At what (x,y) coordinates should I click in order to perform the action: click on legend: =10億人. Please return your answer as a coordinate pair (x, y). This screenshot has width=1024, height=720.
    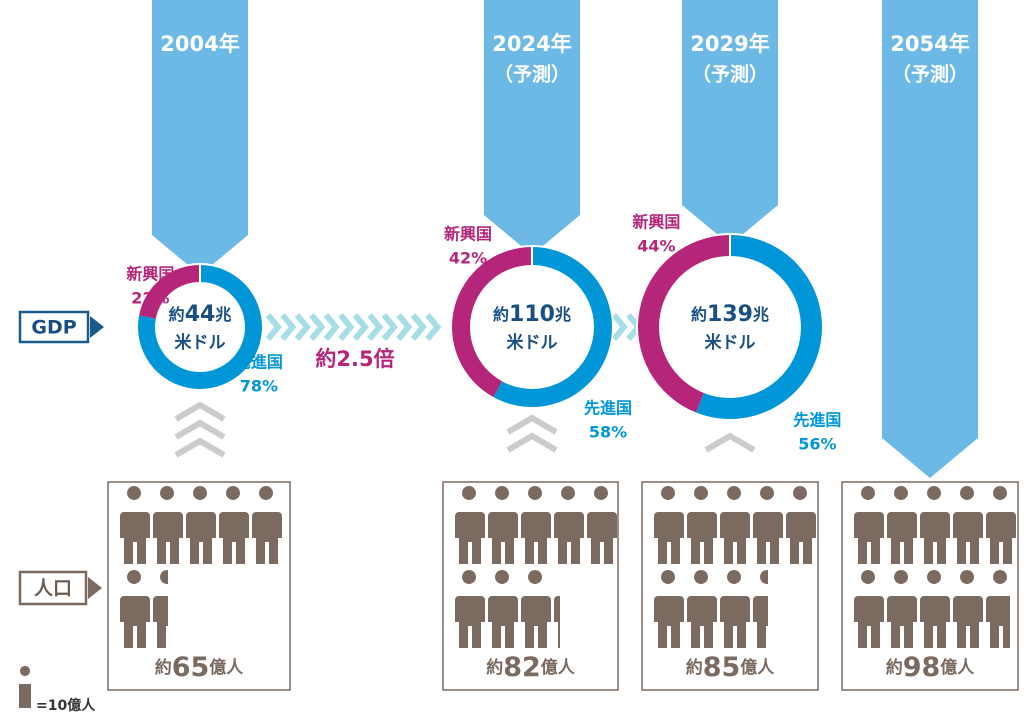
    Looking at the image, I should click on (66, 705).